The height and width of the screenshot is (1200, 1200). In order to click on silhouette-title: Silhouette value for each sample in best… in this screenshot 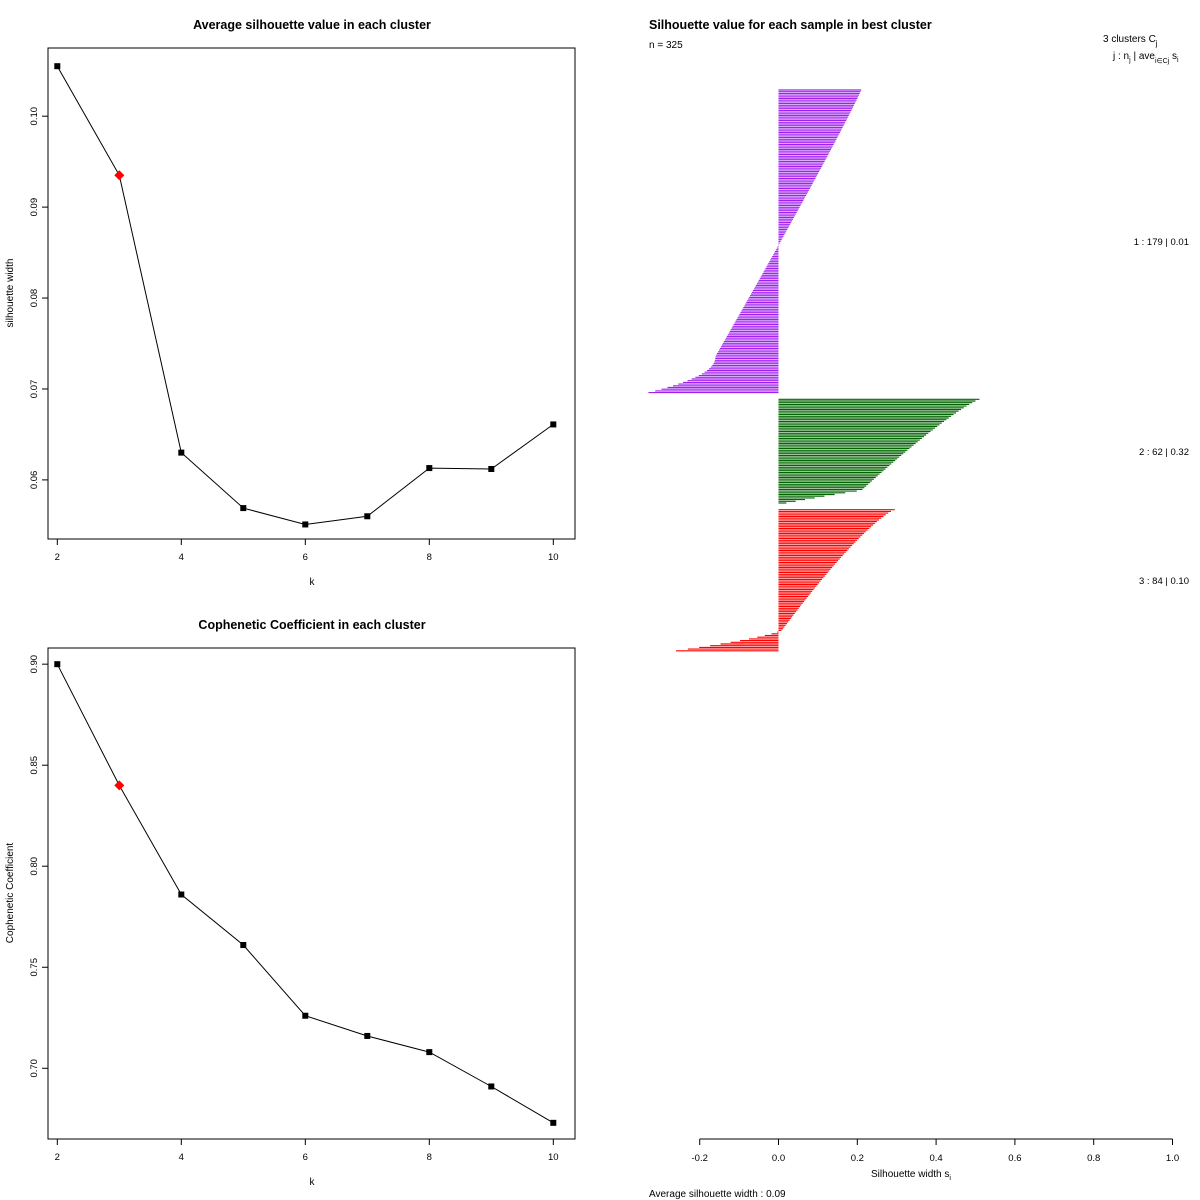, I will do `click(790, 25)`.